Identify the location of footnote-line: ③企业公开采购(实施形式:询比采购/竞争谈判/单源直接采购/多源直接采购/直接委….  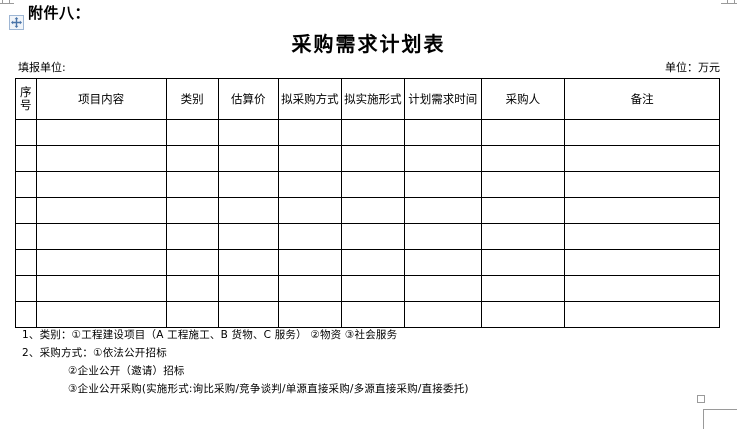
(268, 389).